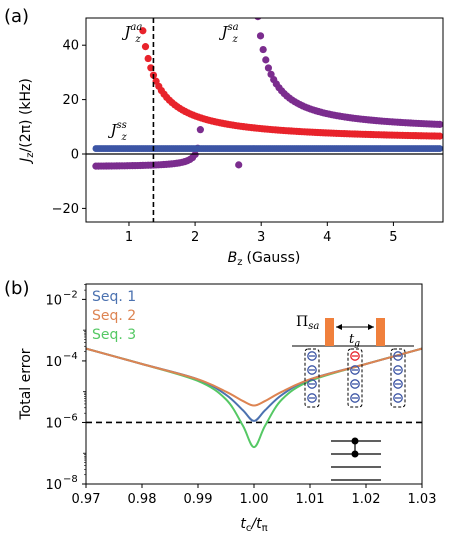  Describe the element at coordinates (422, 499) in the screenshot. I see `b-xtick-label-6: 1.03` at that location.